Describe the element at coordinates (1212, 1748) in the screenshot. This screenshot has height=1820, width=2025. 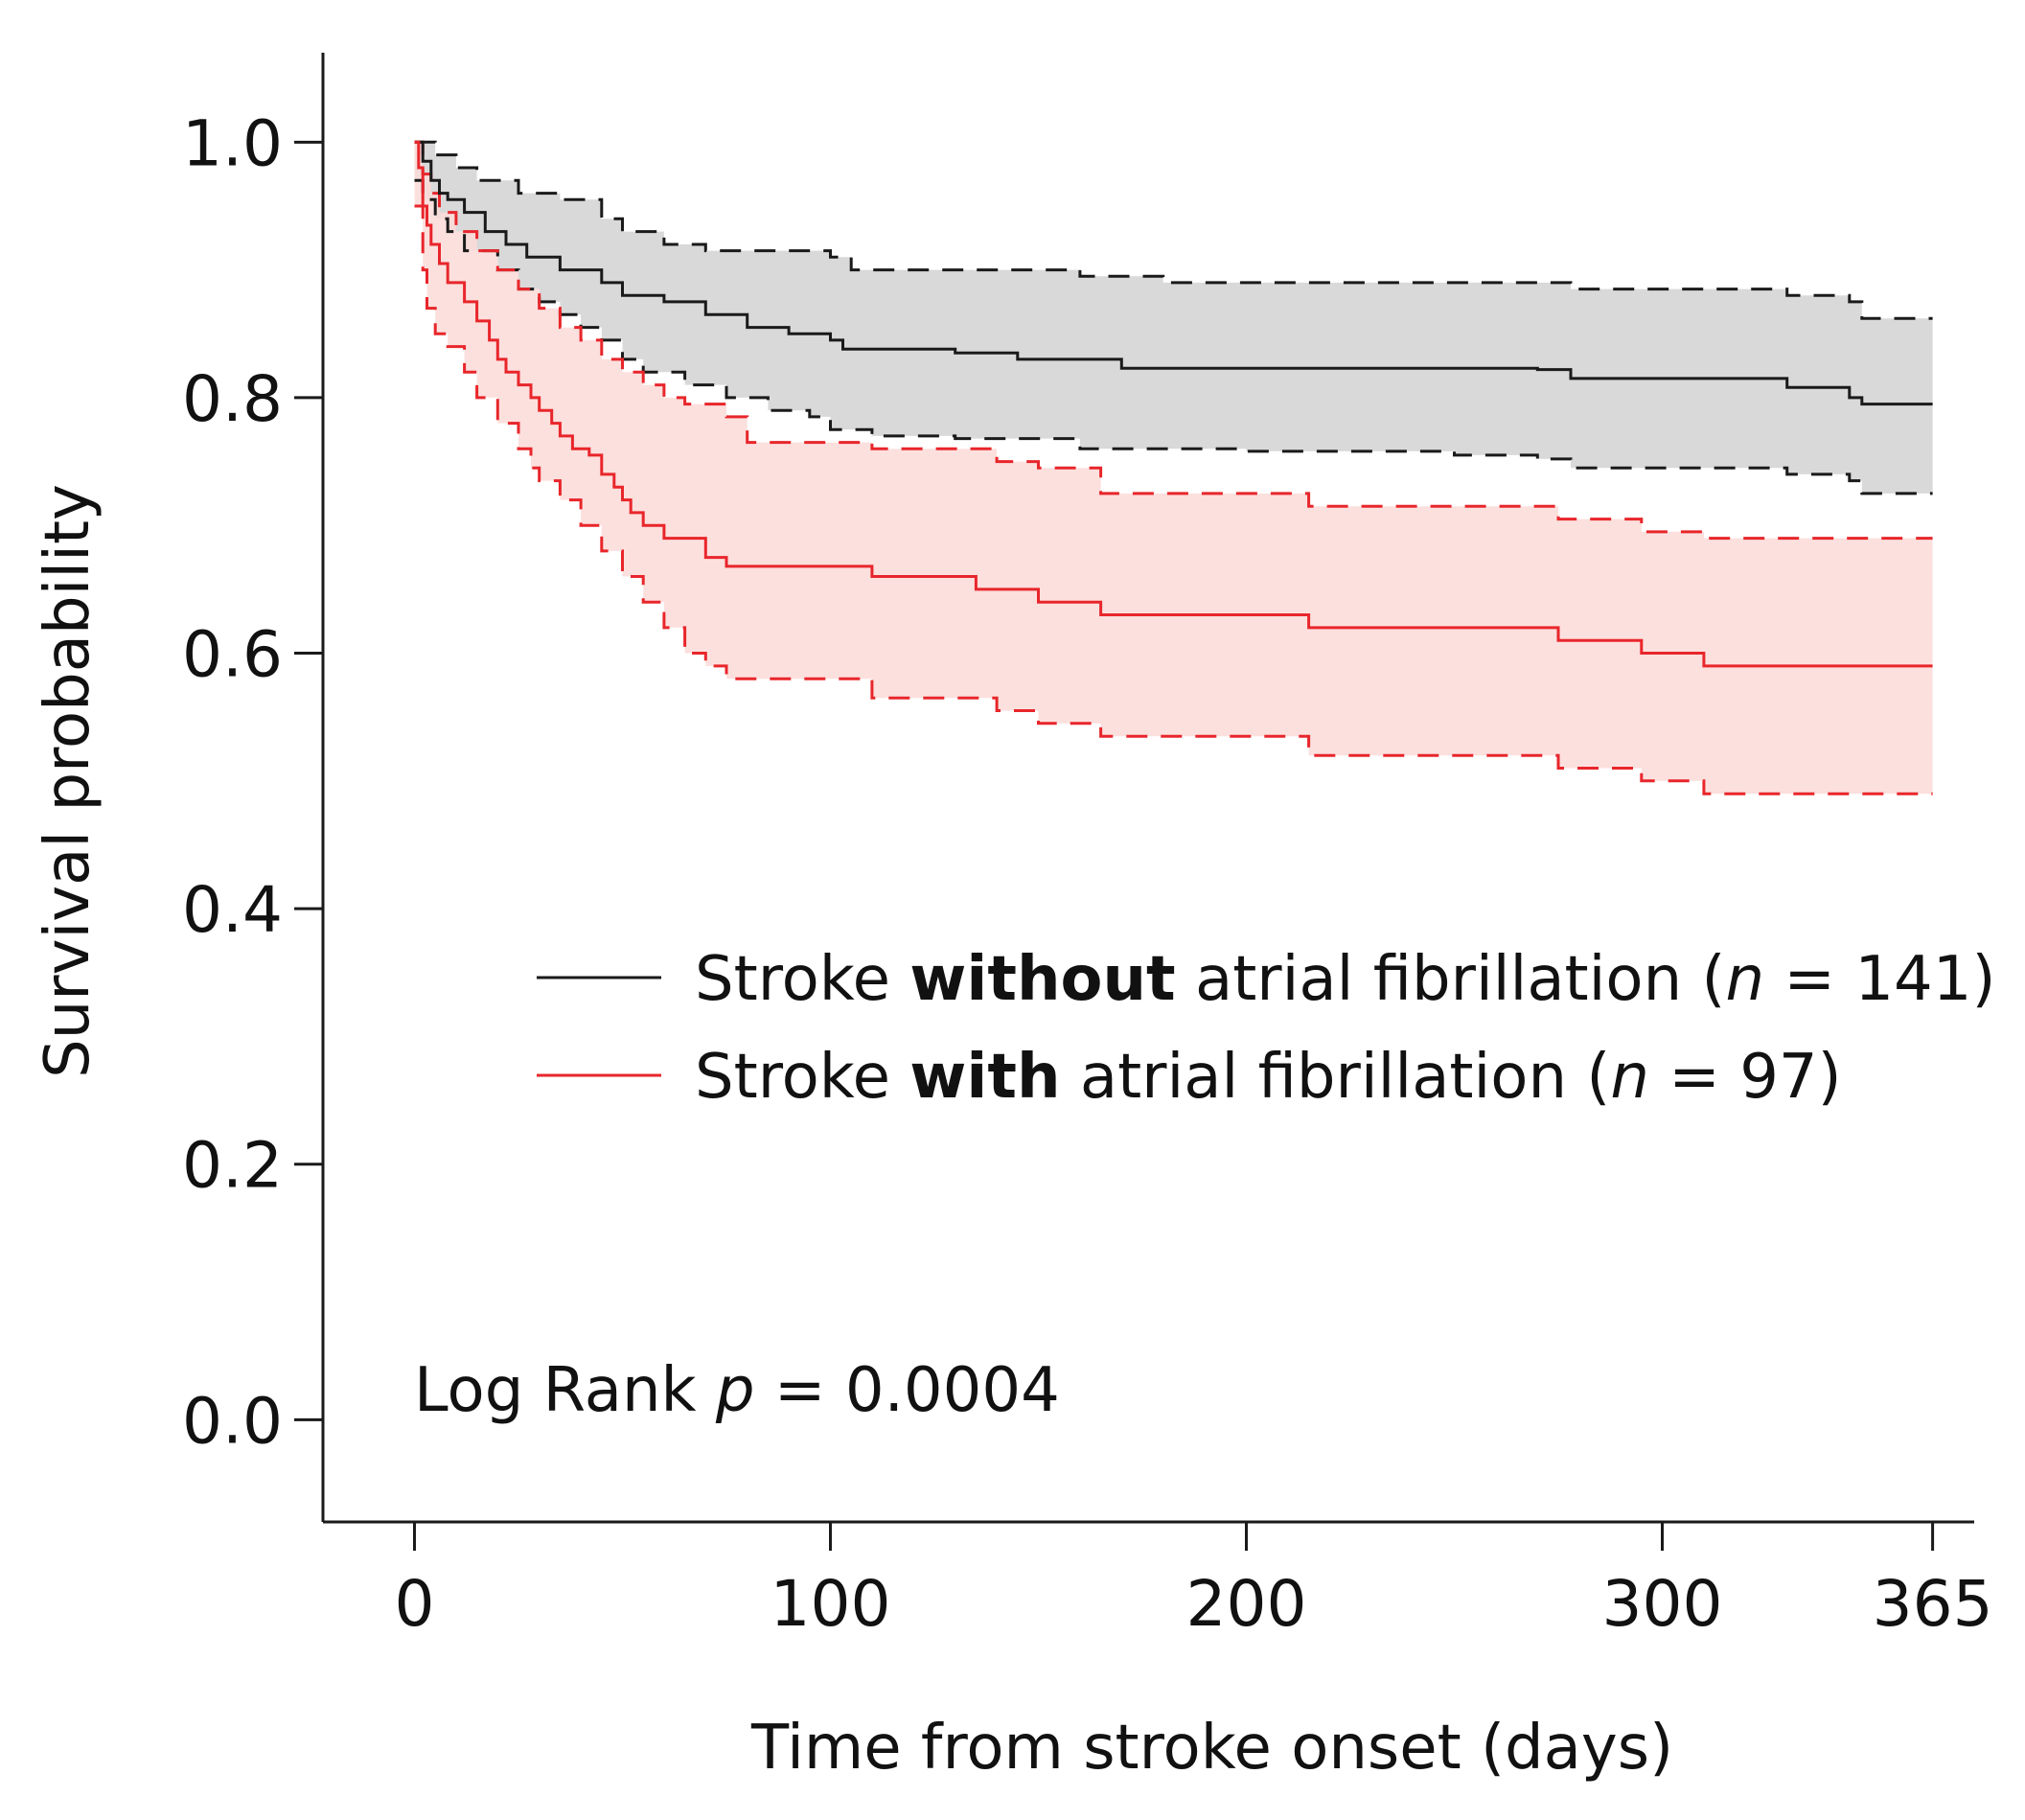
I see `x-axis-title: Time from stroke onset (days)` at that location.